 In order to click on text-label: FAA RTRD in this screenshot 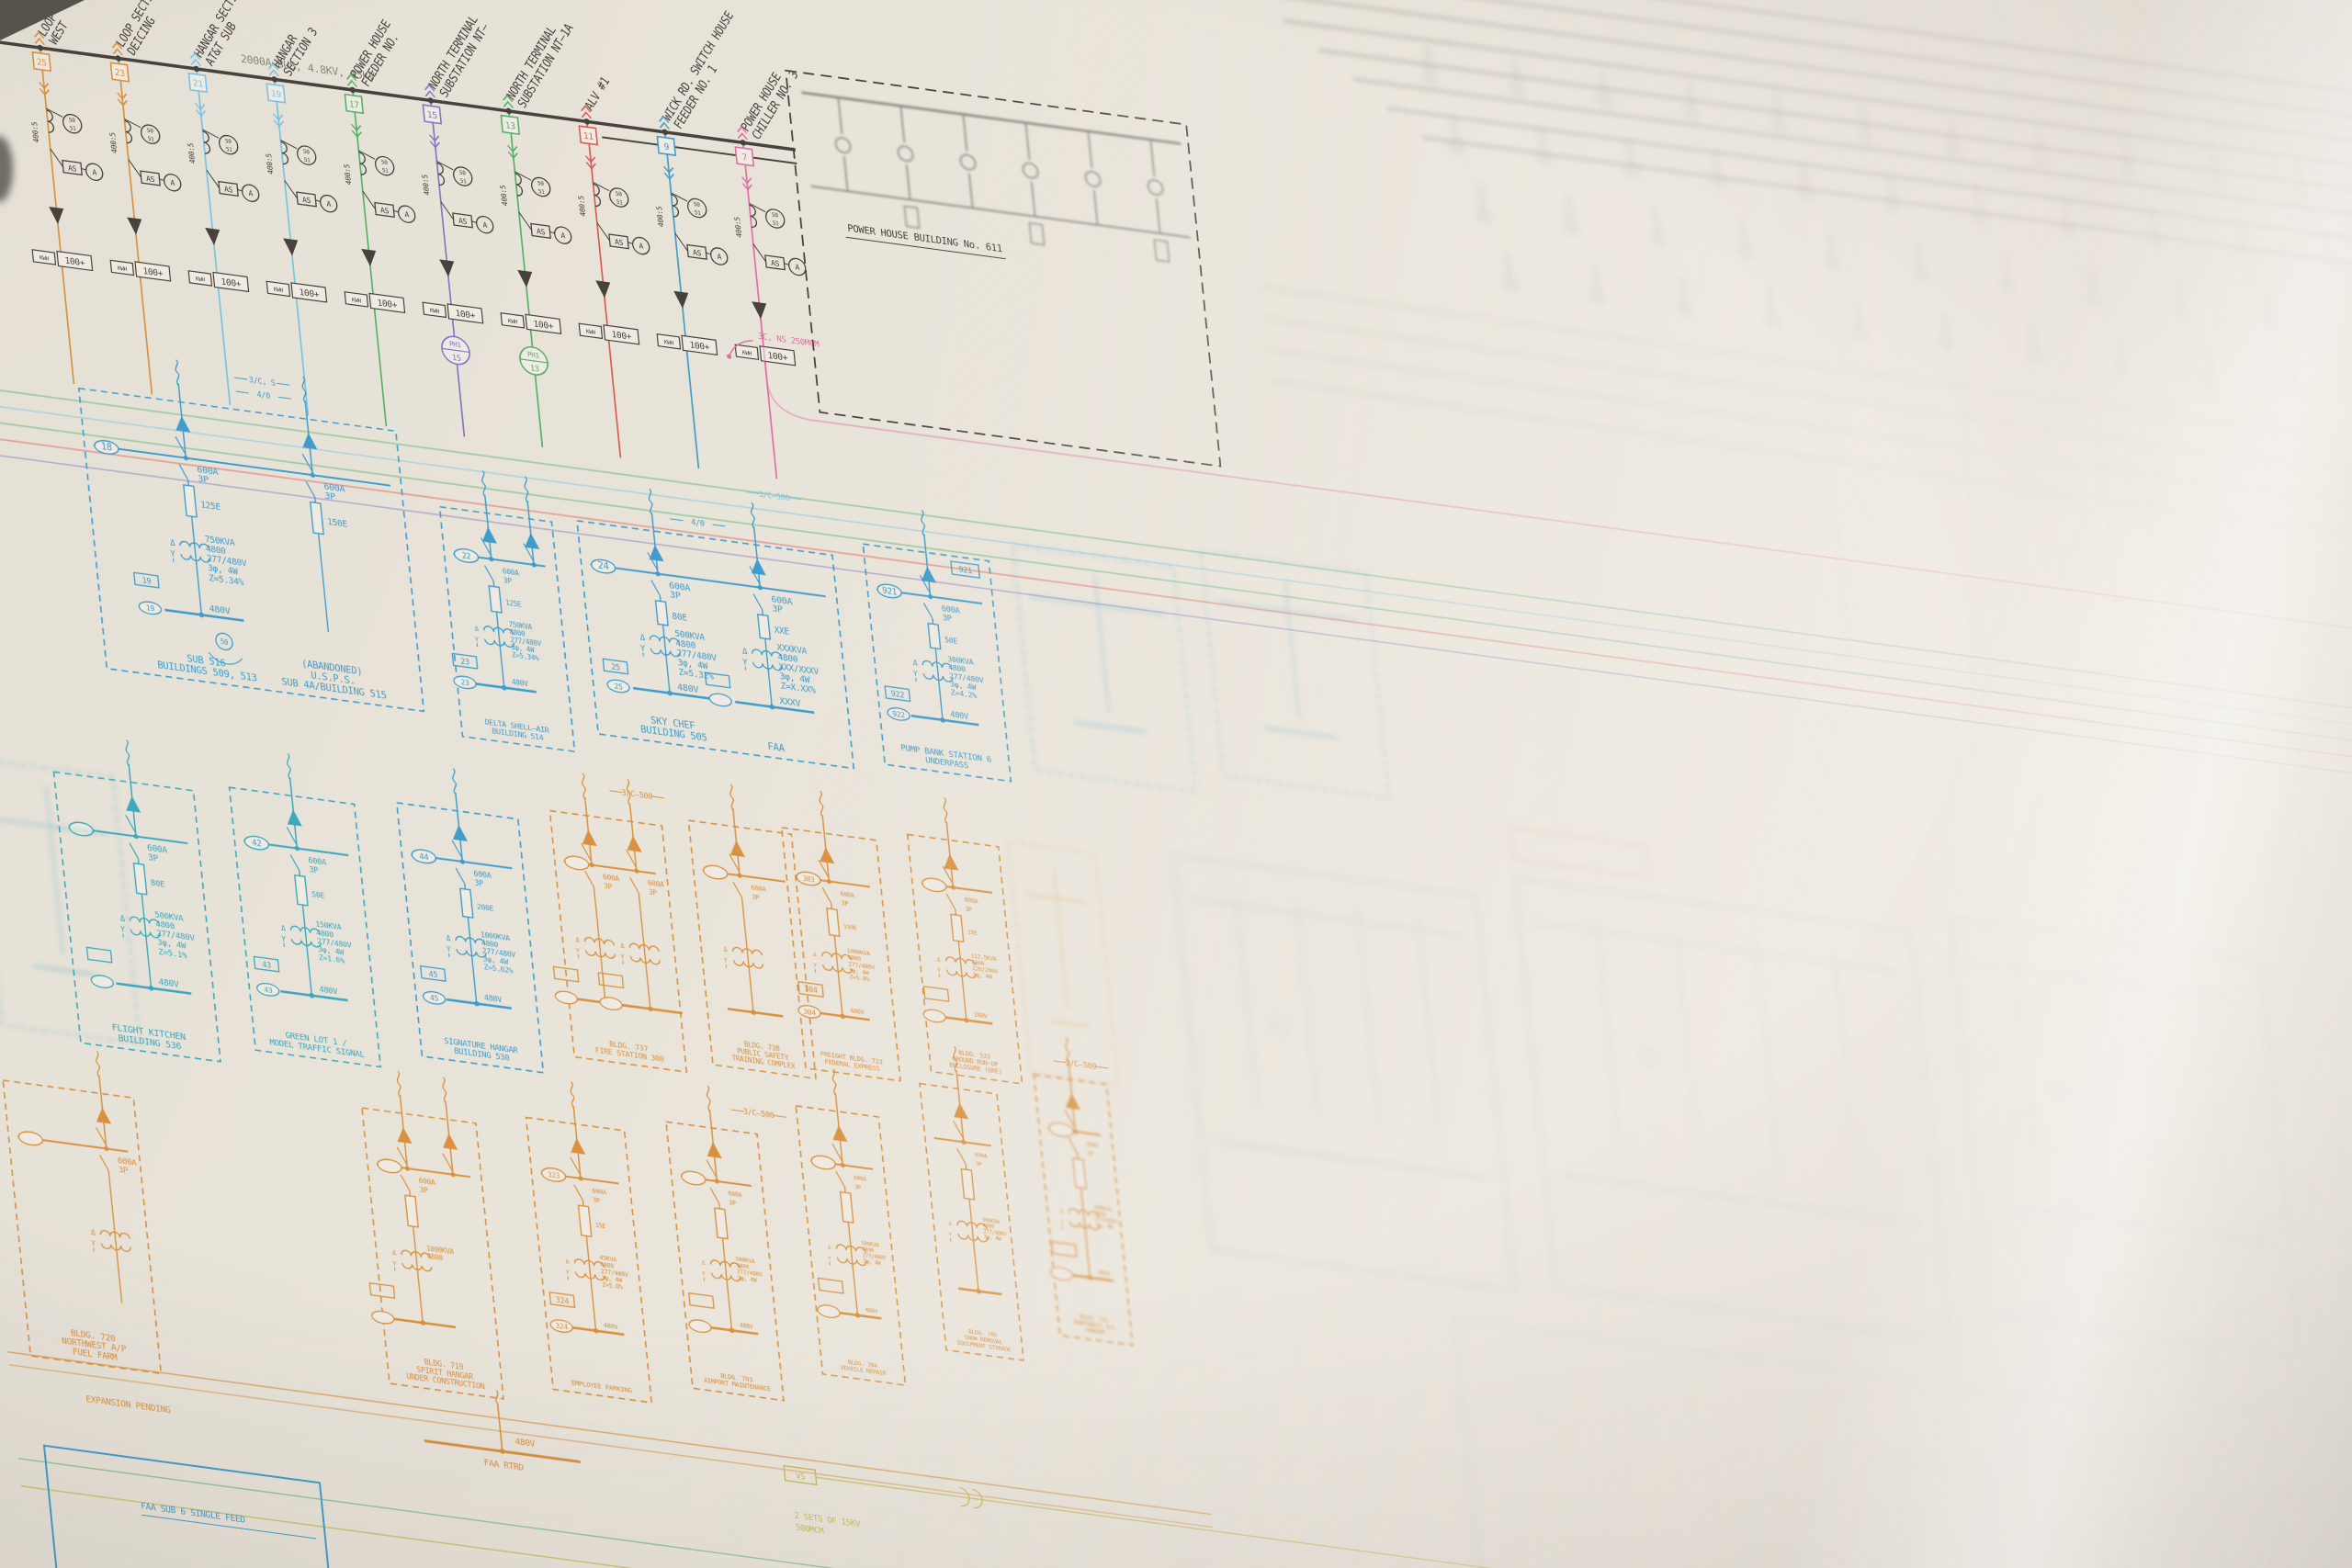, I will do `click(504, 1465)`.